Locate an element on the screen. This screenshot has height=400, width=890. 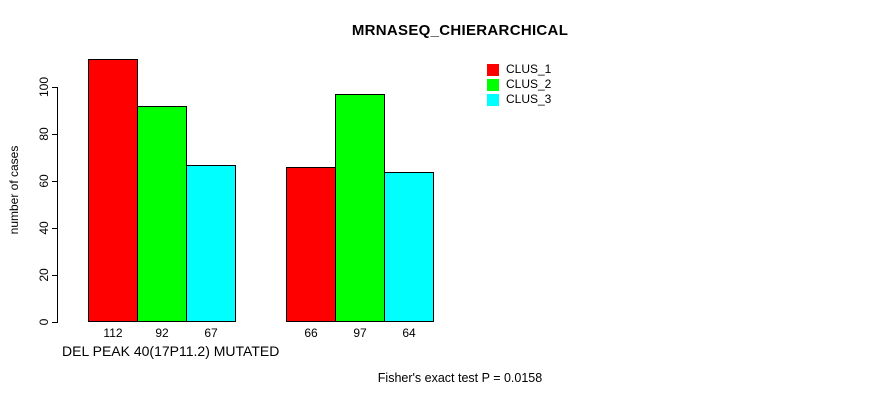
y-tick-label: 40 is located at coordinates (44, 228).